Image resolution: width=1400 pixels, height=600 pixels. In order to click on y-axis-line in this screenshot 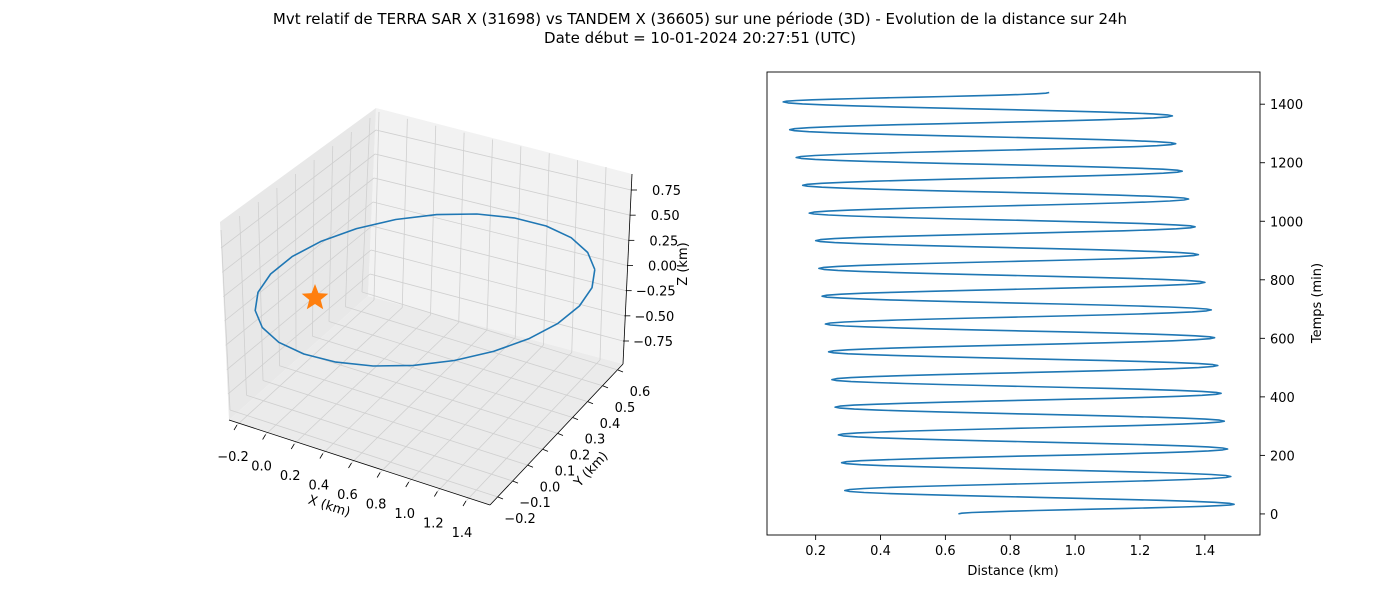, I will do `click(556, 434)`.